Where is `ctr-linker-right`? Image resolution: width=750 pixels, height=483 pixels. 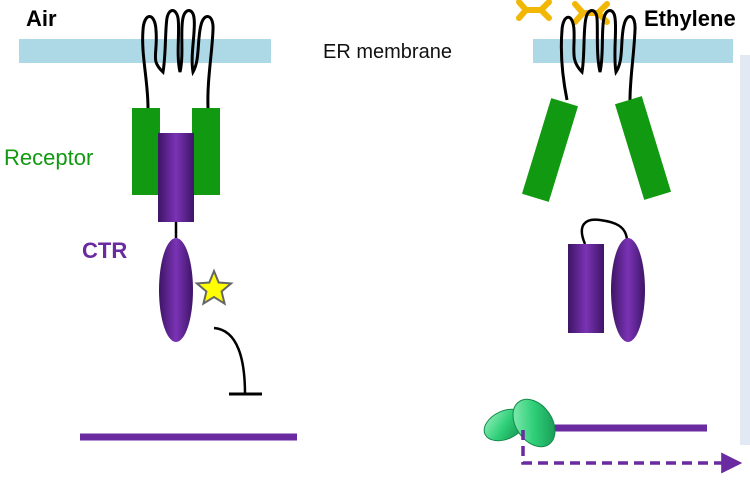
ctr-linker-right is located at coordinates (604, 232).